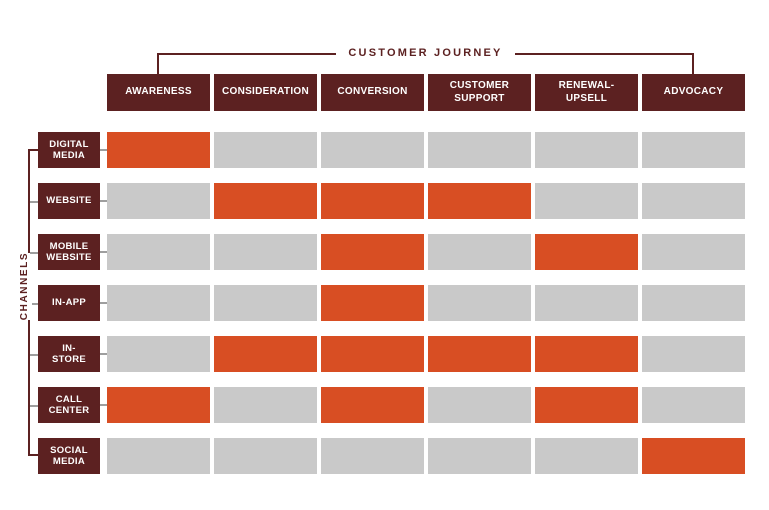  Describe the element at coordinates (265, 92) in the screenshot. I see `column-header: CONSIDERATION` at that location.